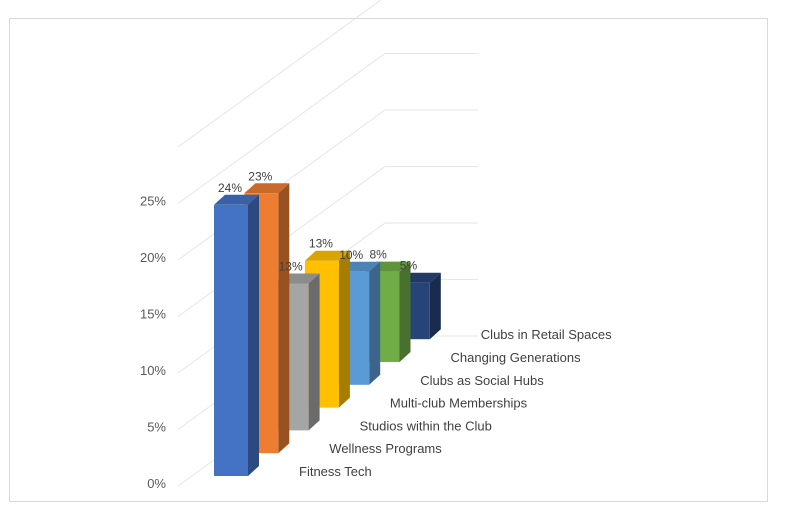 The image size is (800, 515). I want to click on category-label: Changing Generations, so click(516, 357).